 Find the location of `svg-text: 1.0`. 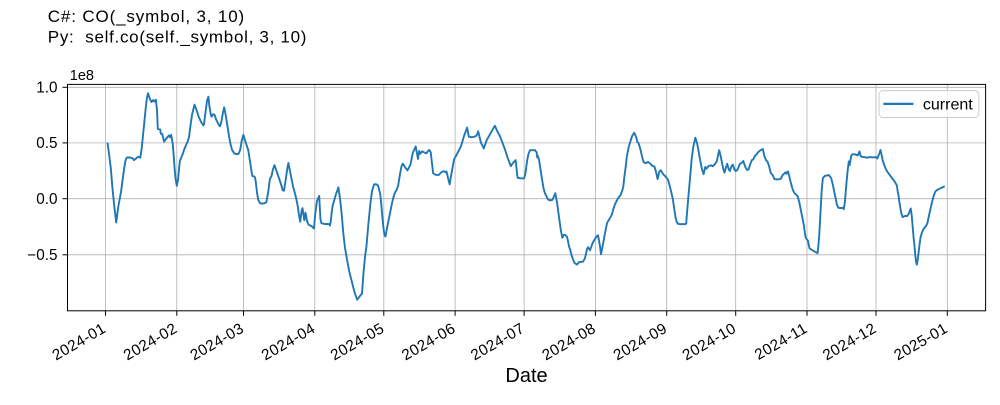

svg-text: 1.0 is located at coordinates (46, 88).